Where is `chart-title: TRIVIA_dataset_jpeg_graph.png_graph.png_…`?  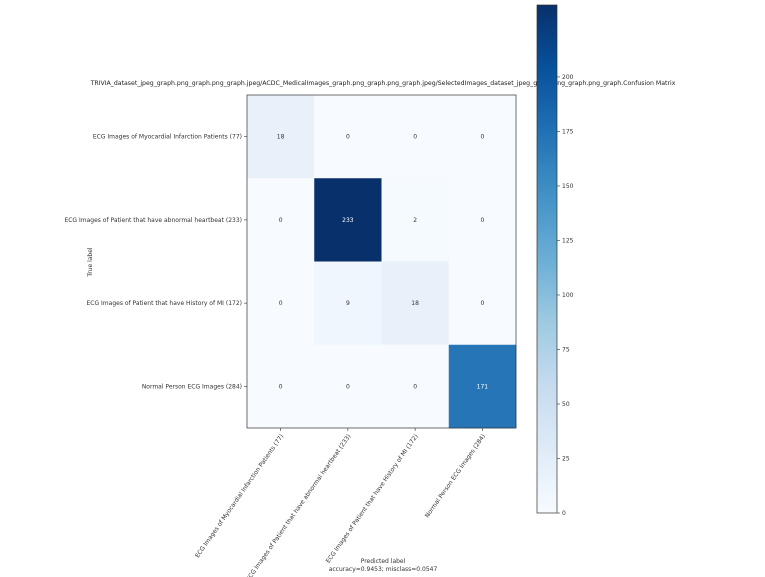
chart-title: TRIVIA_dataset_jpeg_graph.png_graph.png_… is located at coordinates (383, 83).